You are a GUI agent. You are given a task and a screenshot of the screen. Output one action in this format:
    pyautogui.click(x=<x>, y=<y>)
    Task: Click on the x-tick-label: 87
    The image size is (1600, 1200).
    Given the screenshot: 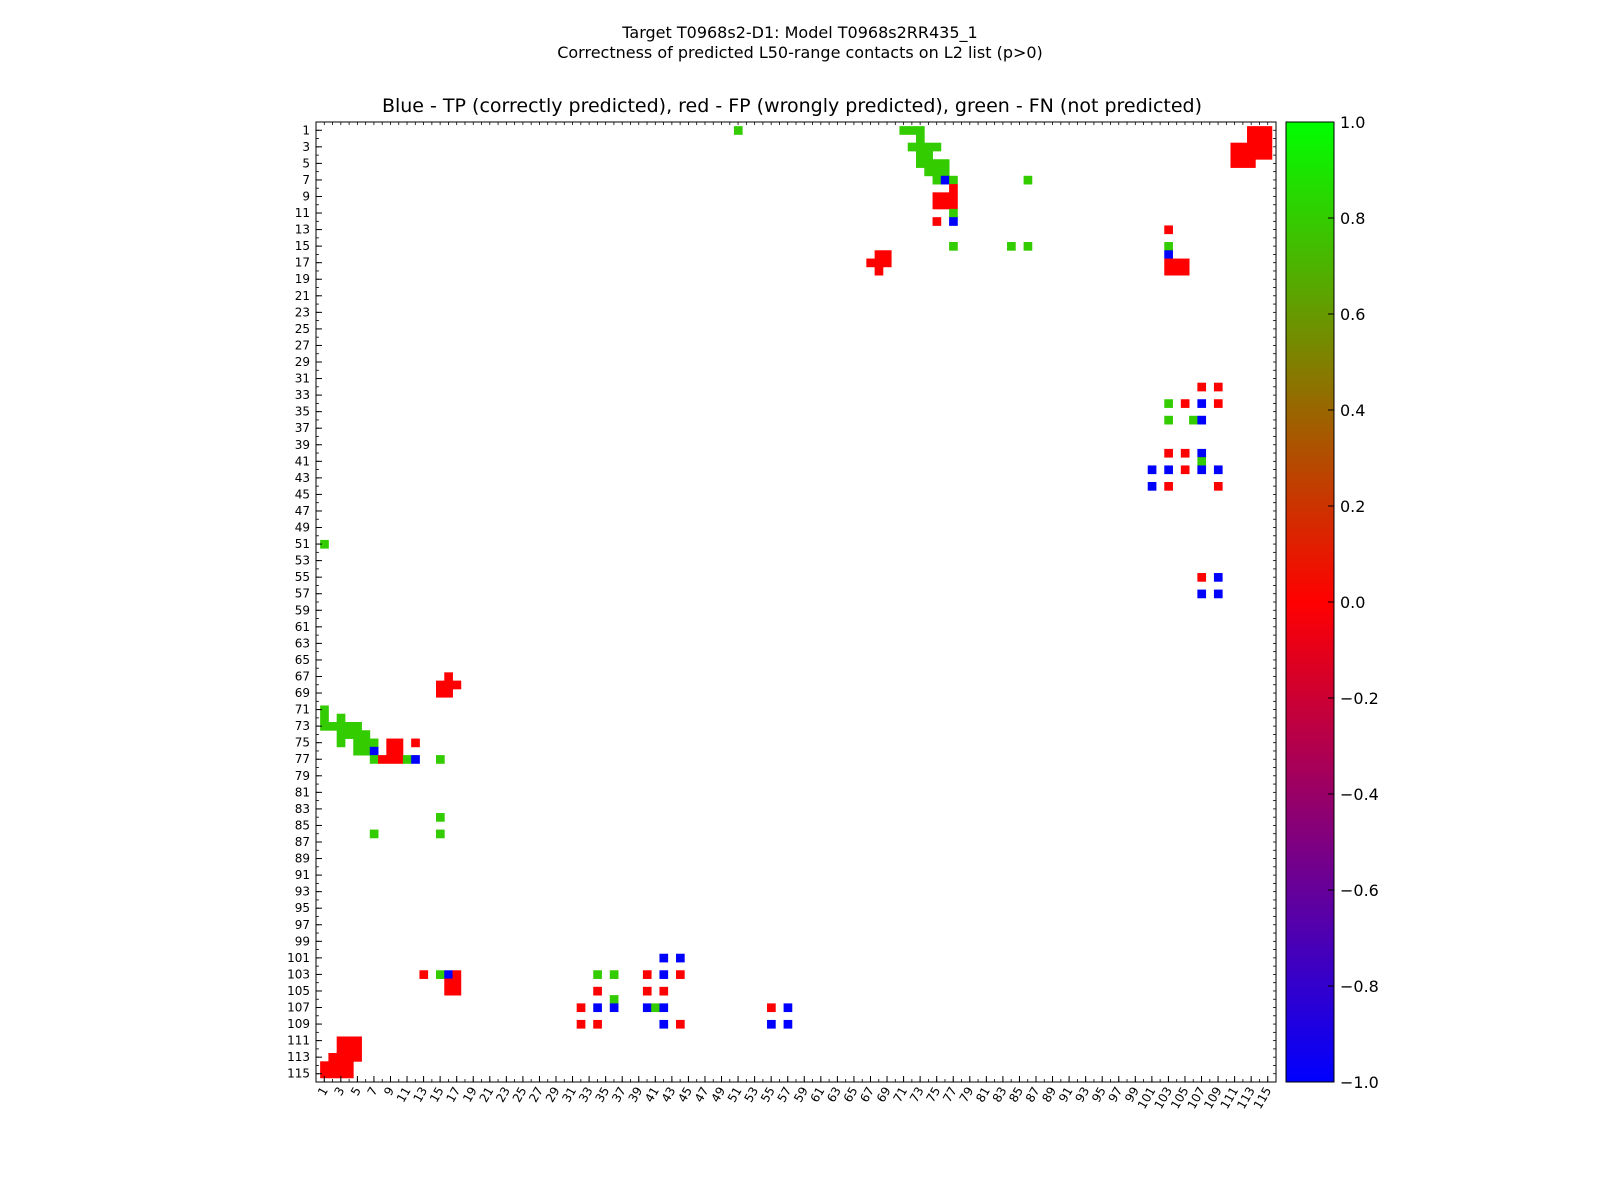 What is the action you would take?
    pyautogui.click(x=1033, y=1095)
    